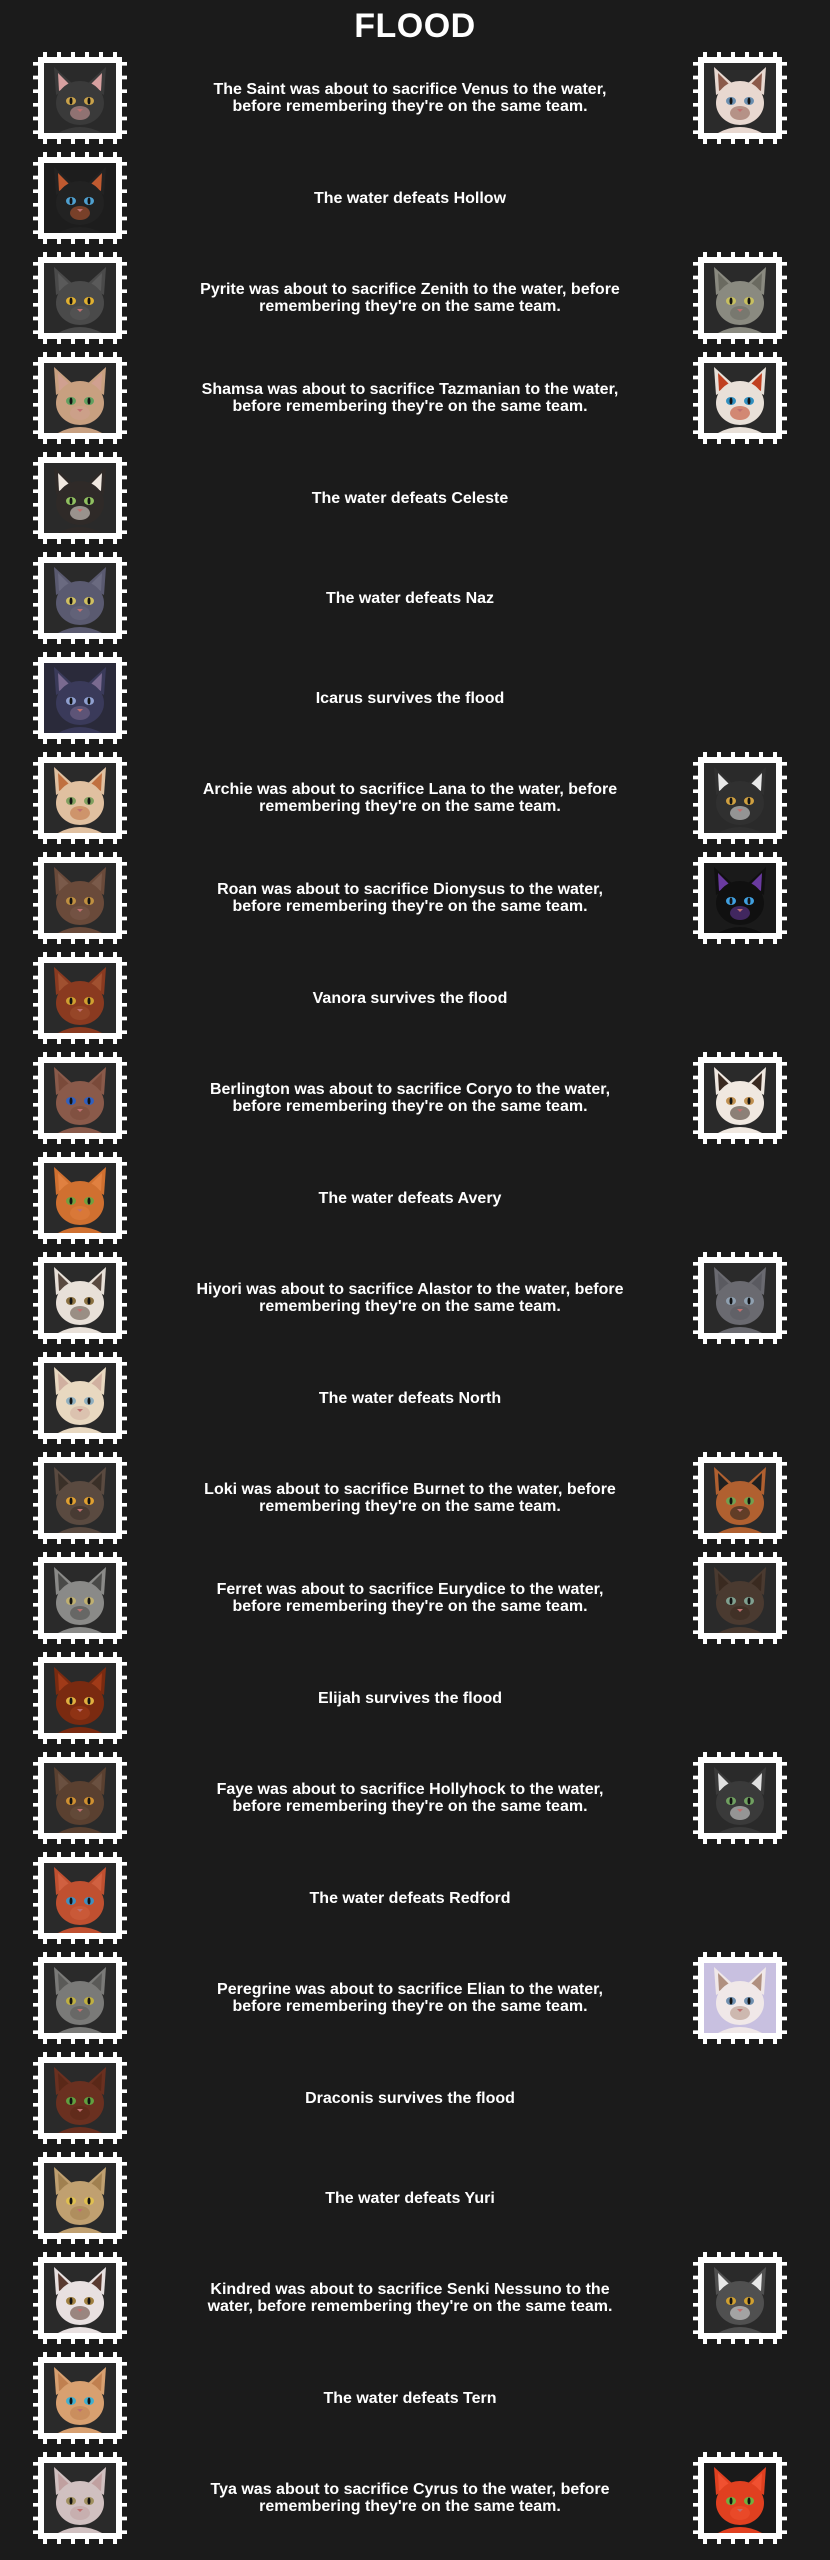 This screenshot has height=2560, width=830. I want to click on event-row: The water defeats North, so click(415, 1398).